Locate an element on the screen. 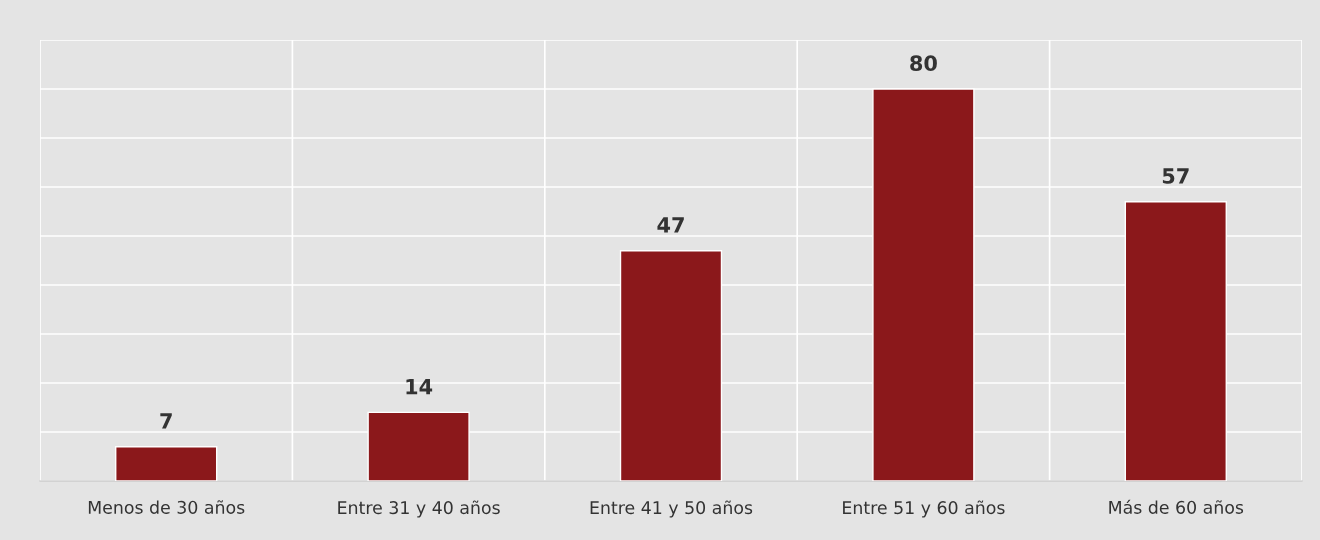  x-tick-label: Menos de 30 años is located at coordinates (166, 507).